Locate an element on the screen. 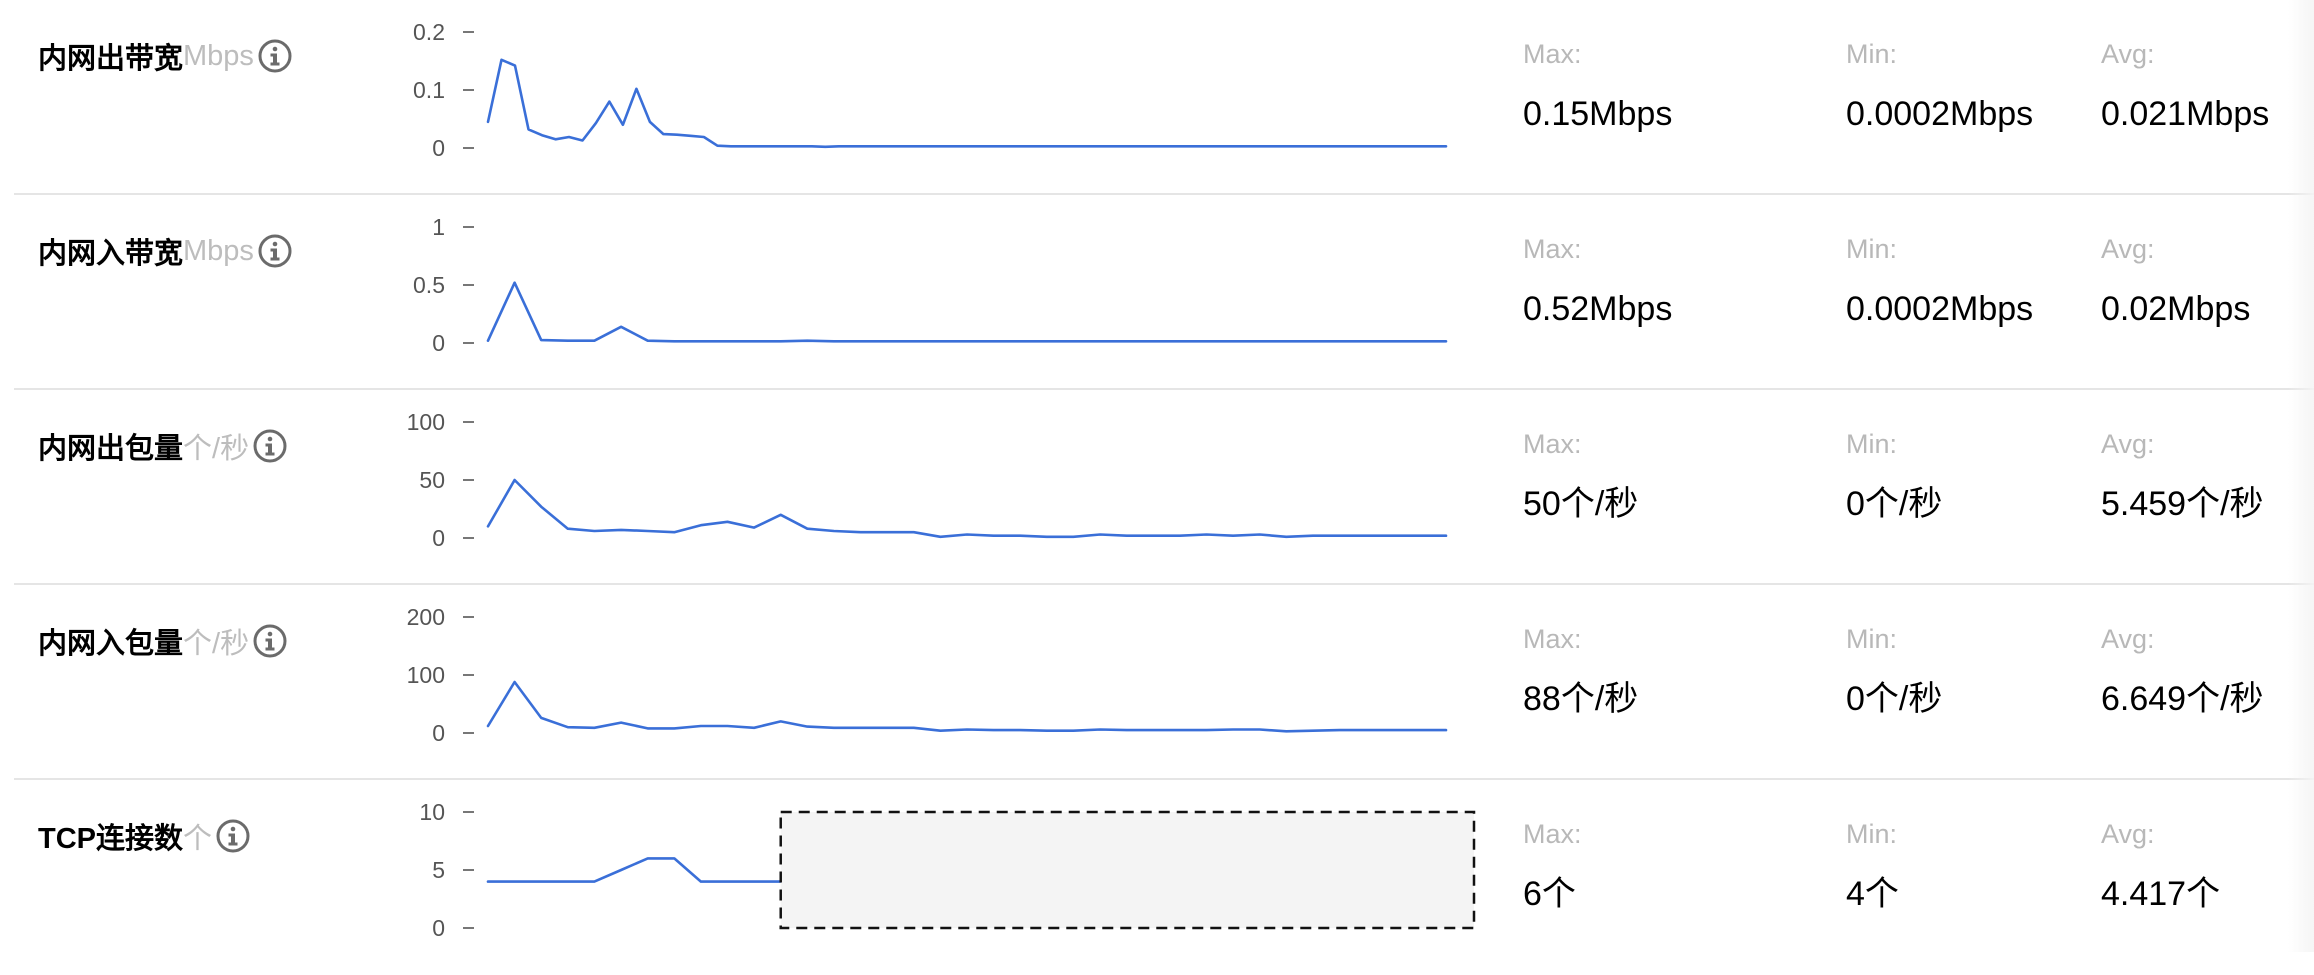 The height and width of the screenshot is (975, 2314). metric-title: 内网入带宽 Mbps is located at coordinates (165, 251).